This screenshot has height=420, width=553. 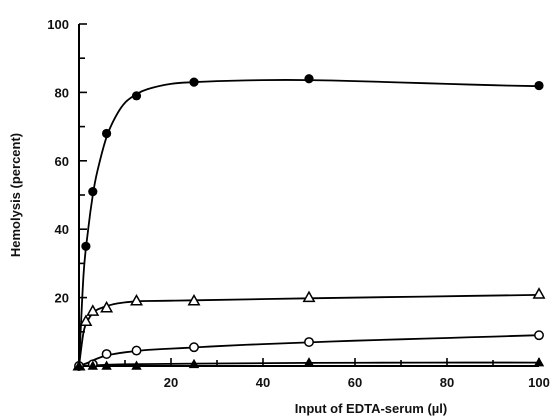 What do you see at coordinates (539, 382) in the screenshot?
I see `x-tick-label: 100` at bounding box center [539, 382].